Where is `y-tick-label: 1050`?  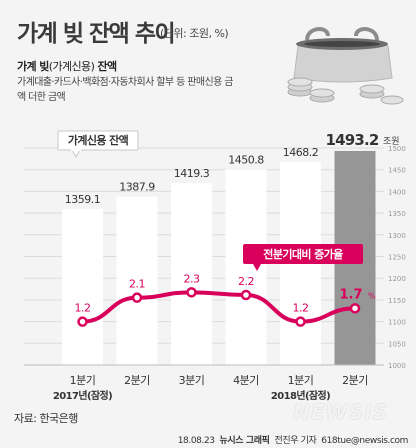 y-tick-label: 1050 is located at coordinates (397, 344).